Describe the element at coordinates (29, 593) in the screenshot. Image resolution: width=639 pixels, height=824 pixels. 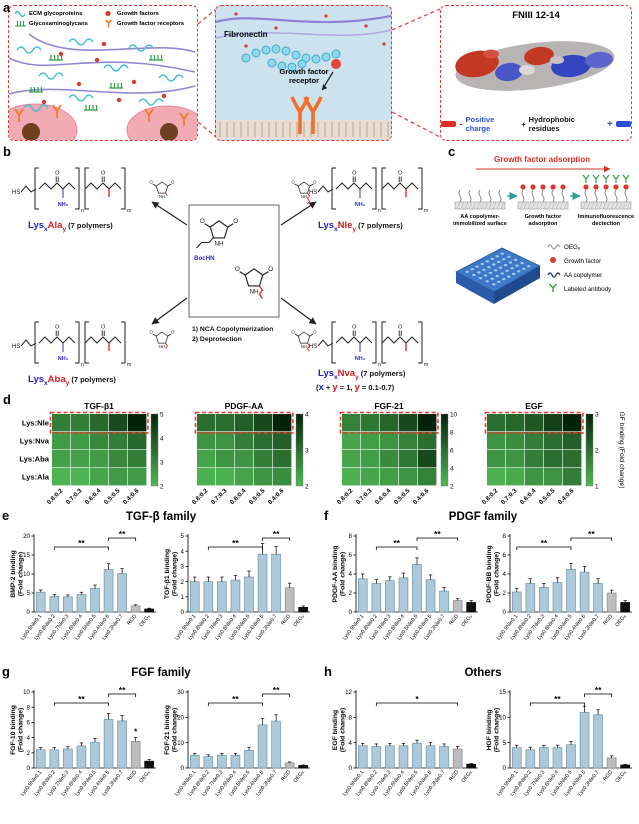
I see `y-tick: 5` at that location.